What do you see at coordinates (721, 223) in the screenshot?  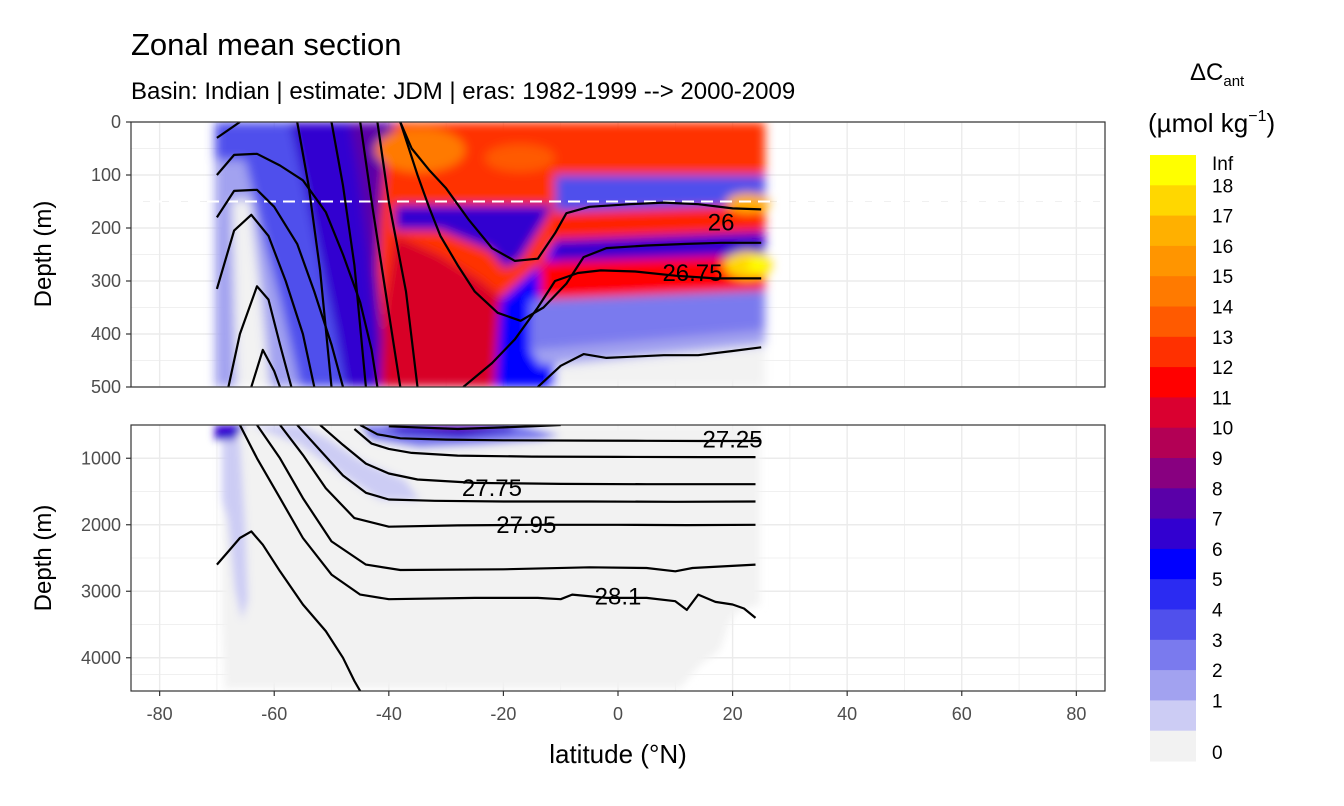 I see `isopycnal-label: 26` at bounding box center [721, 223].